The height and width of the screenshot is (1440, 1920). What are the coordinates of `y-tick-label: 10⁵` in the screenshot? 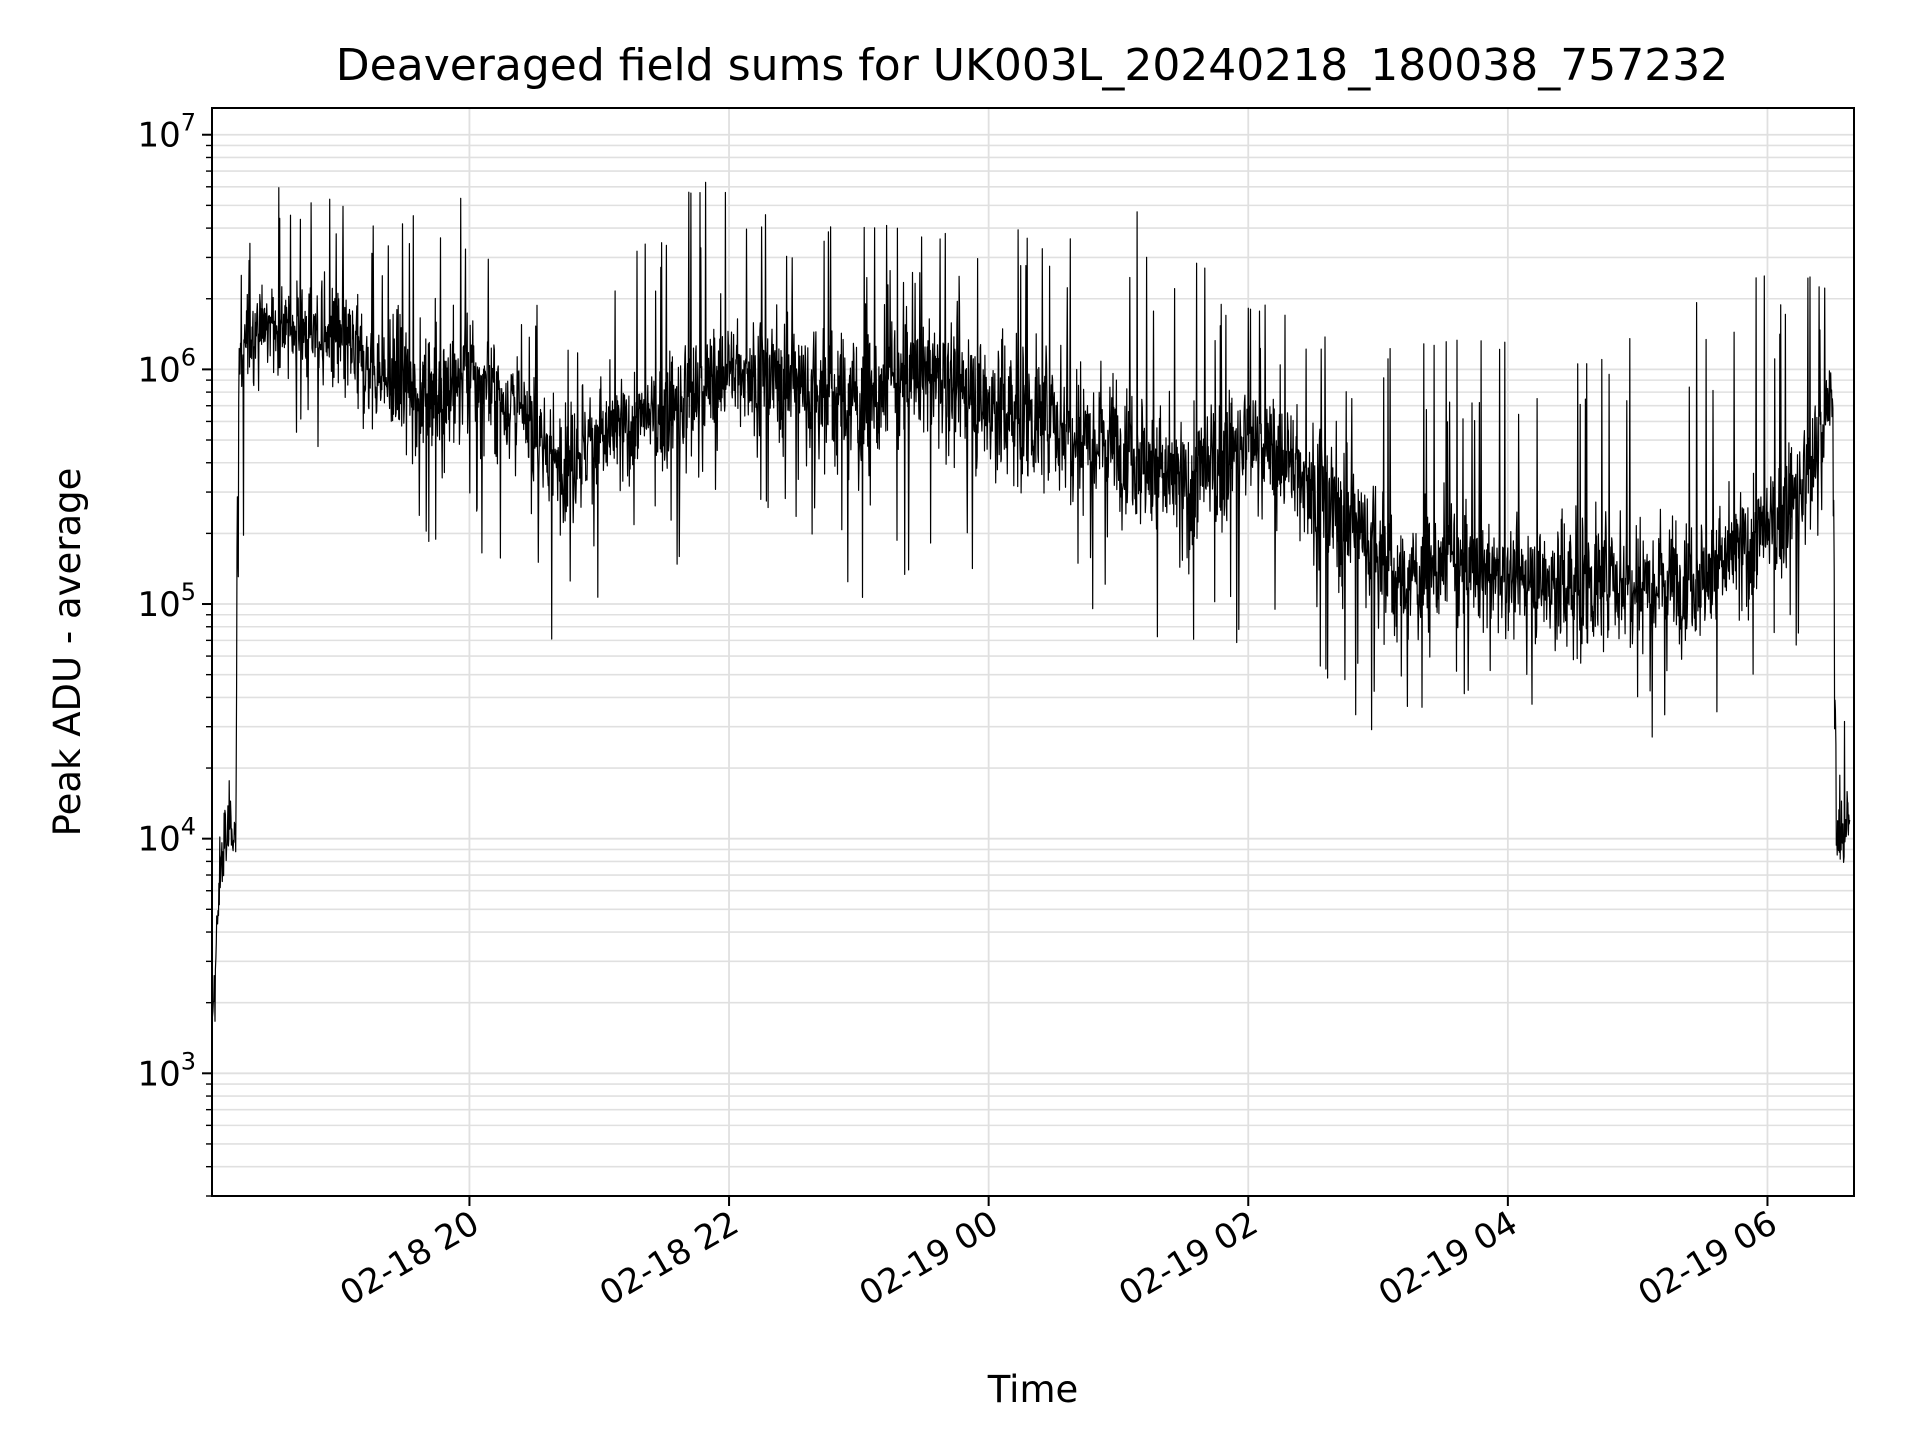 It's located at (166, 601).